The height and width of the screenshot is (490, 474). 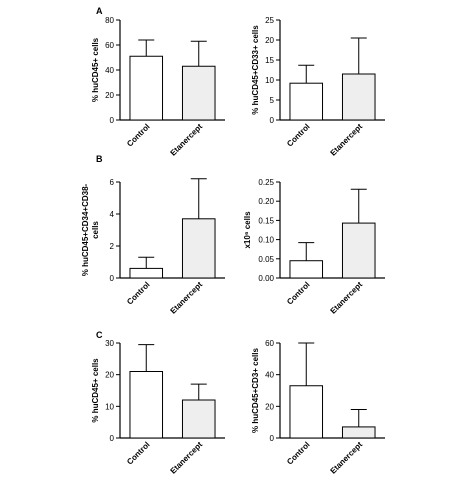 I want to click on y-tick-label: 4, so click(x=112, y=214).